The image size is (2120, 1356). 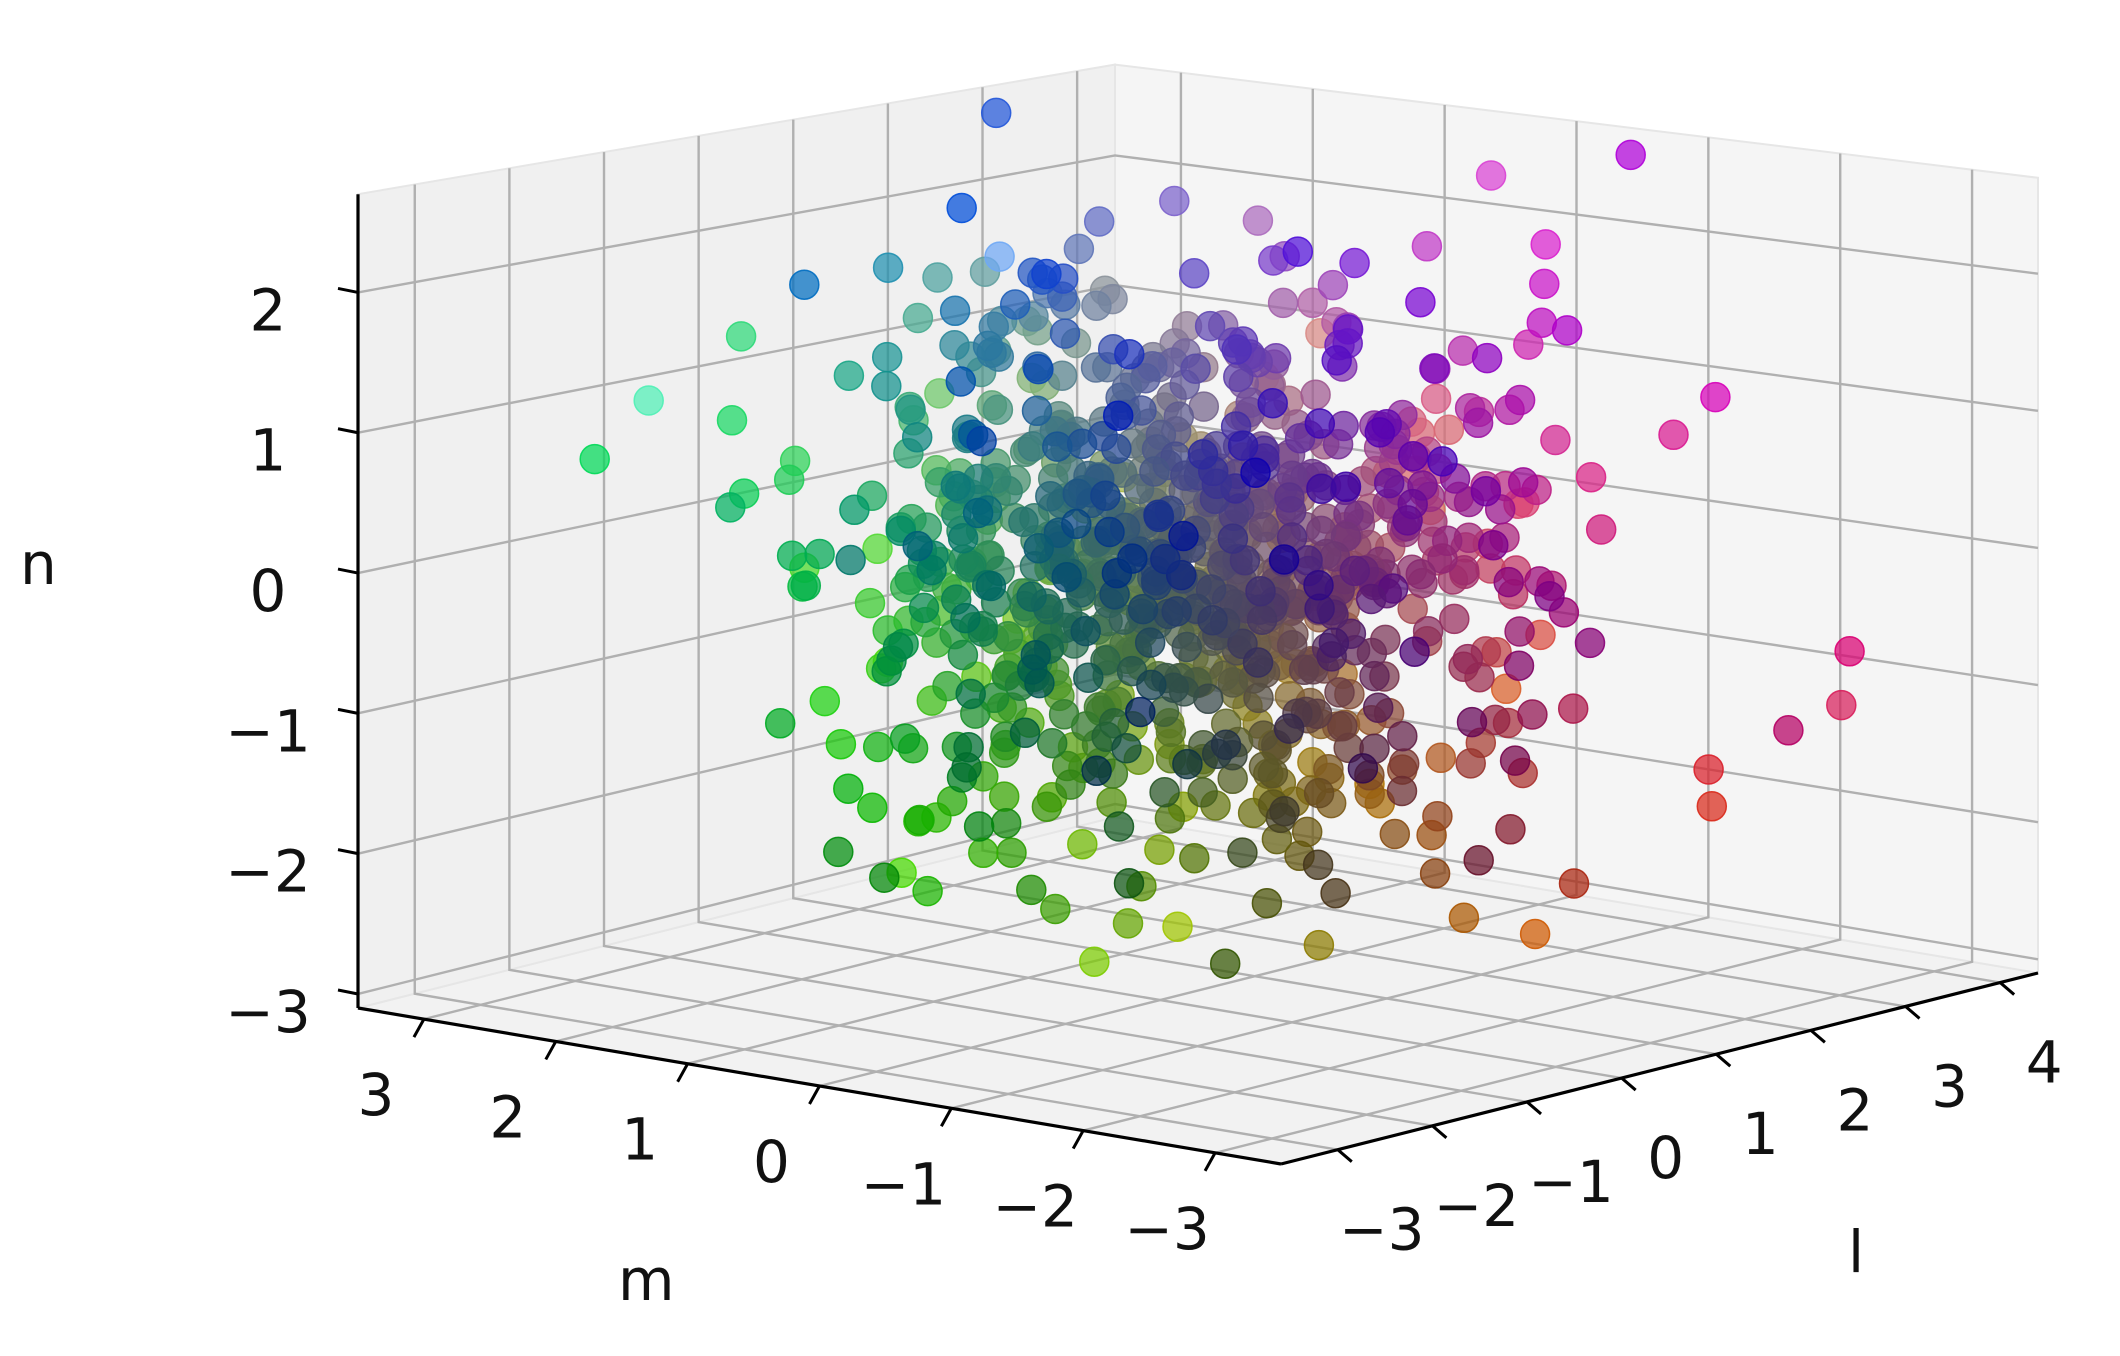 What do you see at coordinates (1760, 1134) in the screenshot?
I see `tick-label-l: 1` at bounding box center [1760, 1134].